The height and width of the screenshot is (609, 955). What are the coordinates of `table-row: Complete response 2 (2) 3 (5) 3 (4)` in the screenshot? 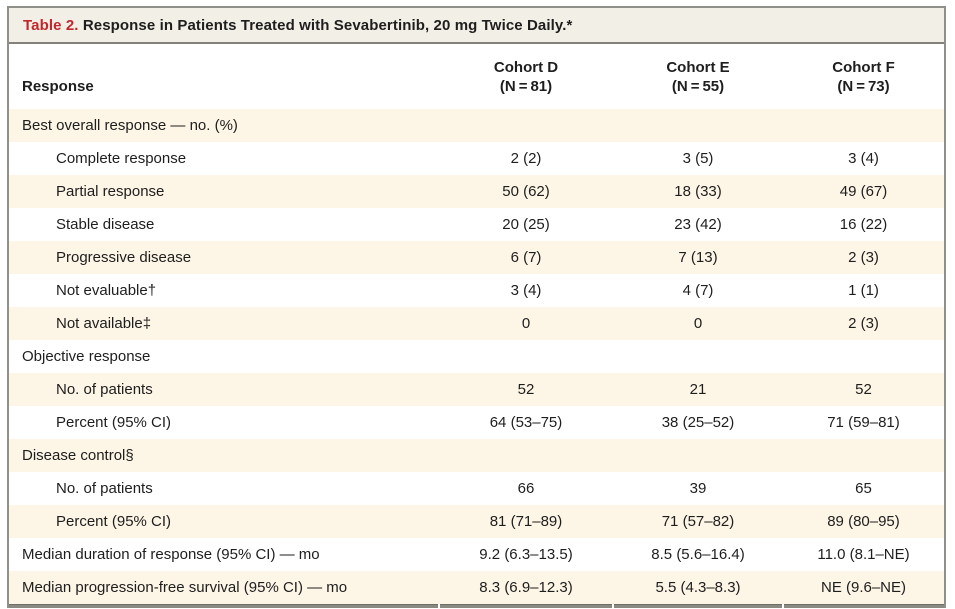 It's located at (476, 158).